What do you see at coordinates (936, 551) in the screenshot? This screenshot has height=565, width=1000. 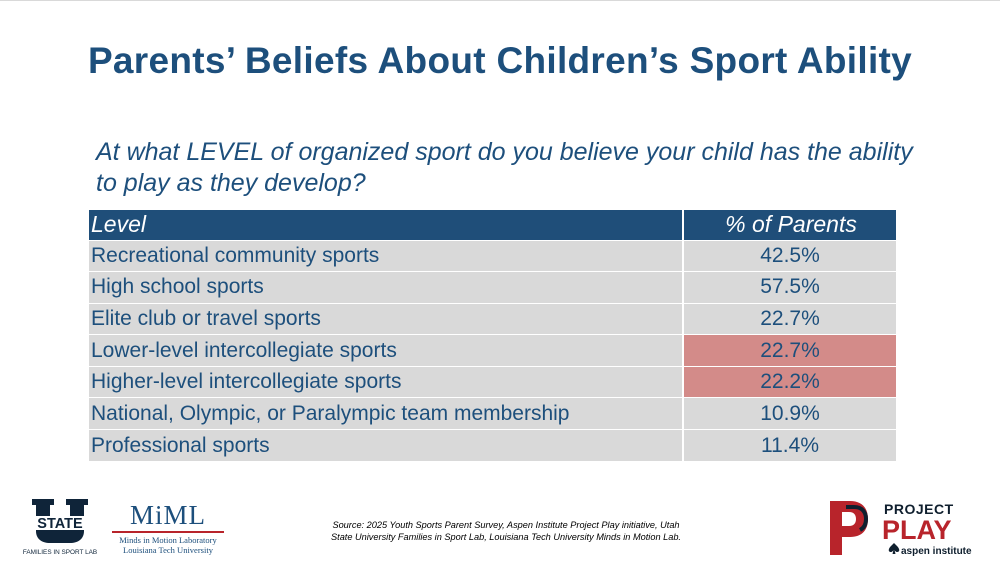 I see `pp-aspen-text: aspen institute` at bounding box center [936, 551].